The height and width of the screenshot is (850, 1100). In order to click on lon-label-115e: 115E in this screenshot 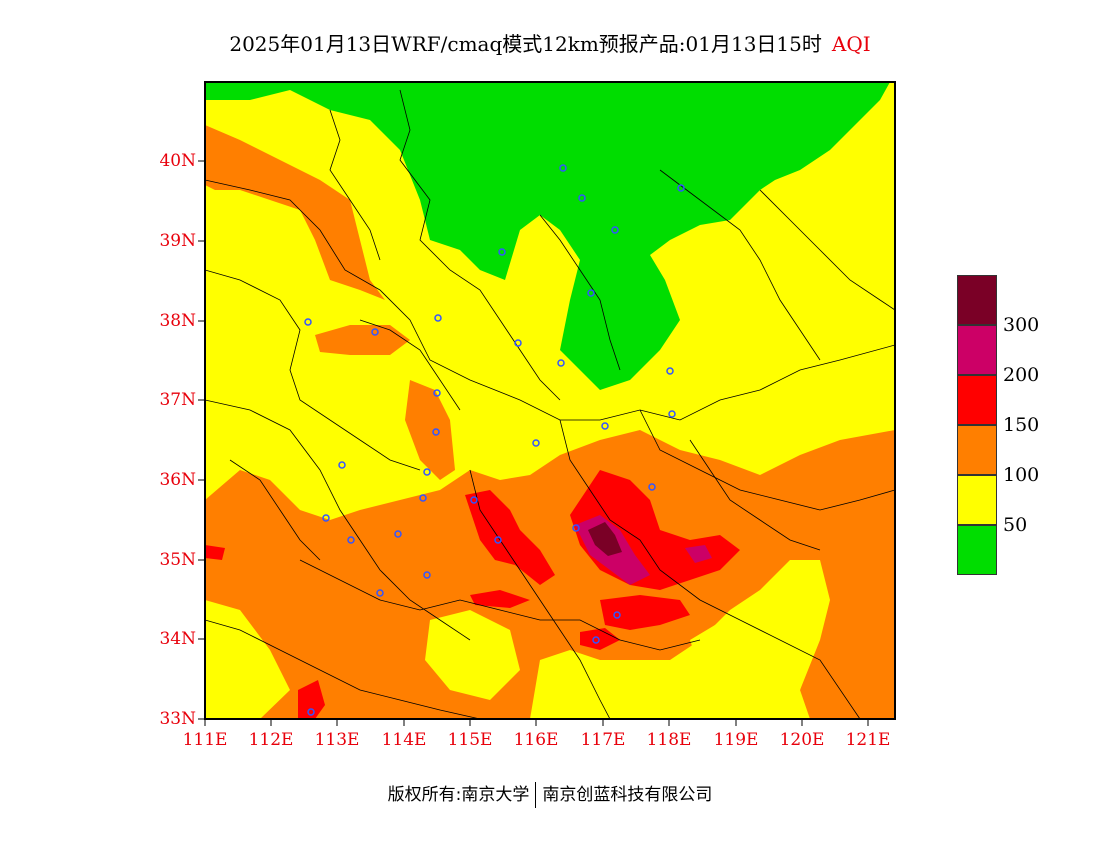, I will do `click(470, 740)`.